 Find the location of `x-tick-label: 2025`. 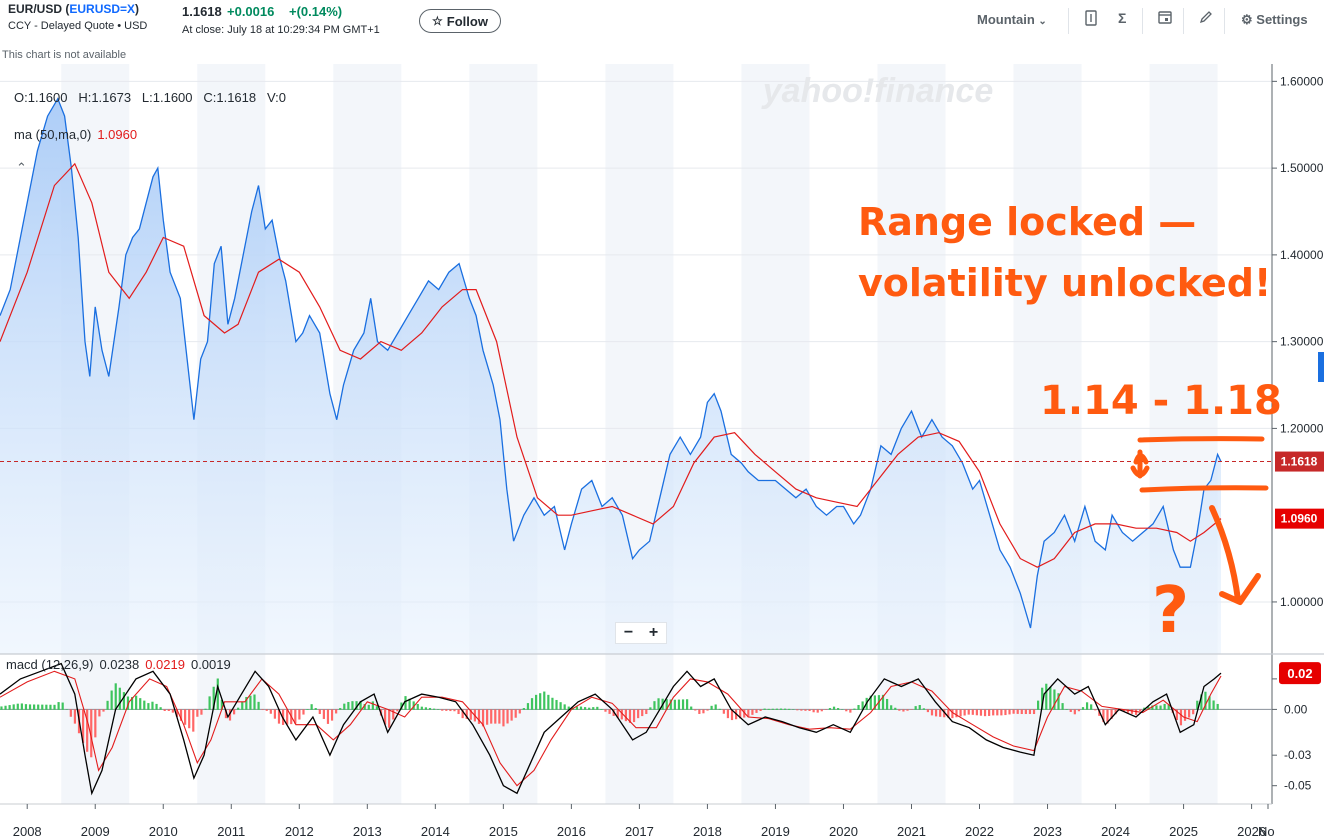

x-tick-label: 2025 is located at coordinates (1183, 831).